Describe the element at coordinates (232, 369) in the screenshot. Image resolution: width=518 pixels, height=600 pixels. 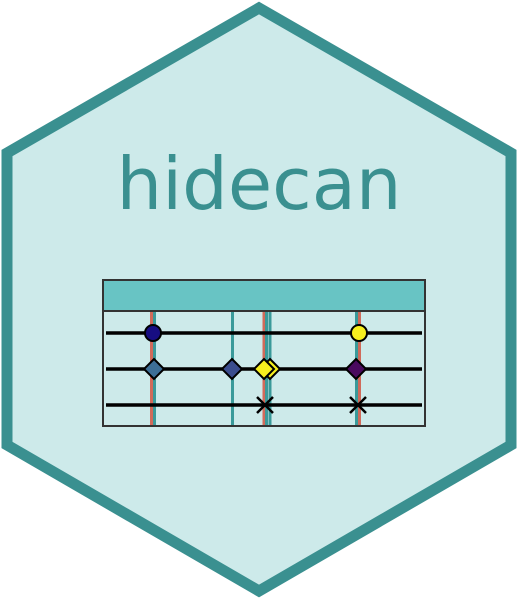
I see `diamond-marker-slate` at that location.